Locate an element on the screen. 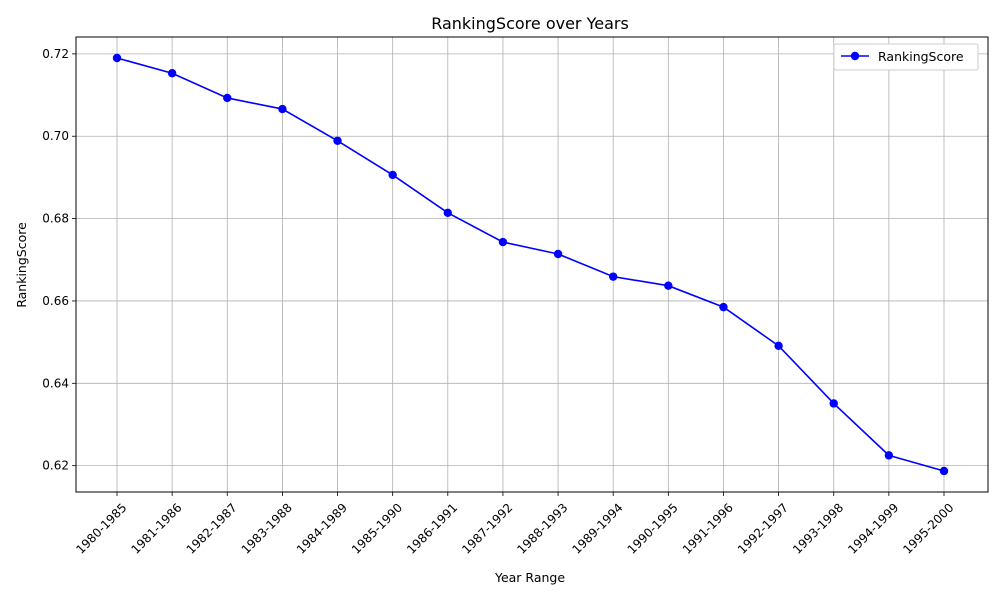 The width and height of the screenshot is (1000, 605). x-tick-label: 1984-1989 is located at coordinates (322, 529).